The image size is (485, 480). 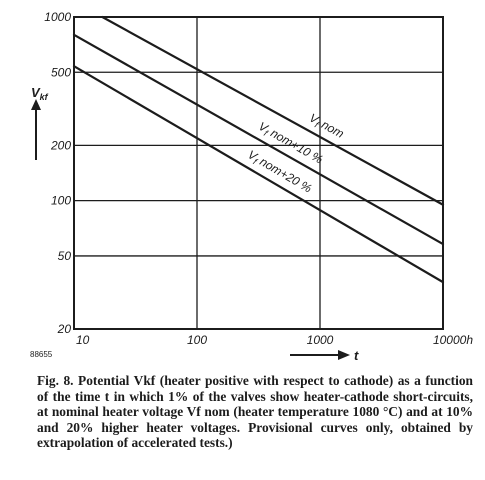 What do you see at coordinates (453, 340) in the screenshot?
I see `x-tick-label: 10000h` at bounding box center [453, 340].